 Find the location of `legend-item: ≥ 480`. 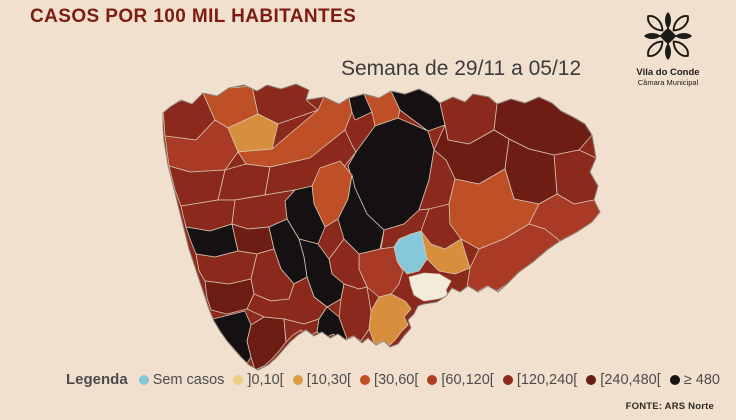

legend-item: ≥ 480 is located at coordinates (694, 379).